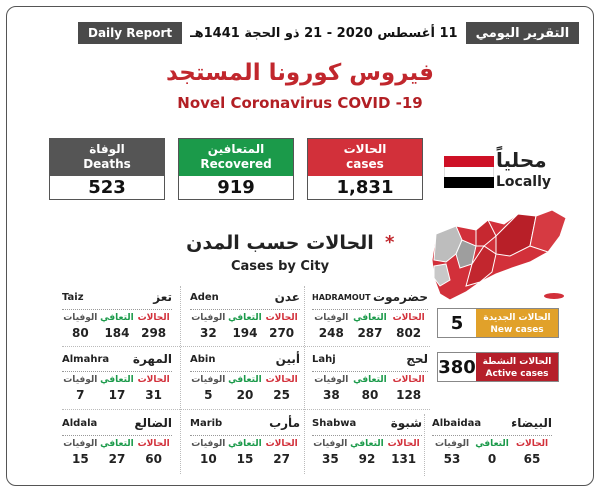 The image size is (600, 492). Describe the element at coordinates (457, 367) in the screenshot. I see `active-cases-value: 380` at that location.